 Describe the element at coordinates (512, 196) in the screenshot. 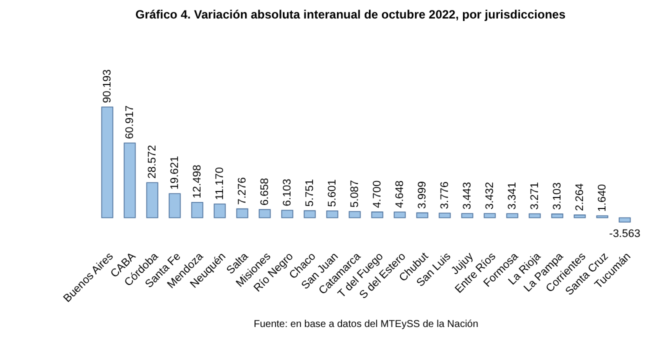

I see `data-label: 3.341` at that location.